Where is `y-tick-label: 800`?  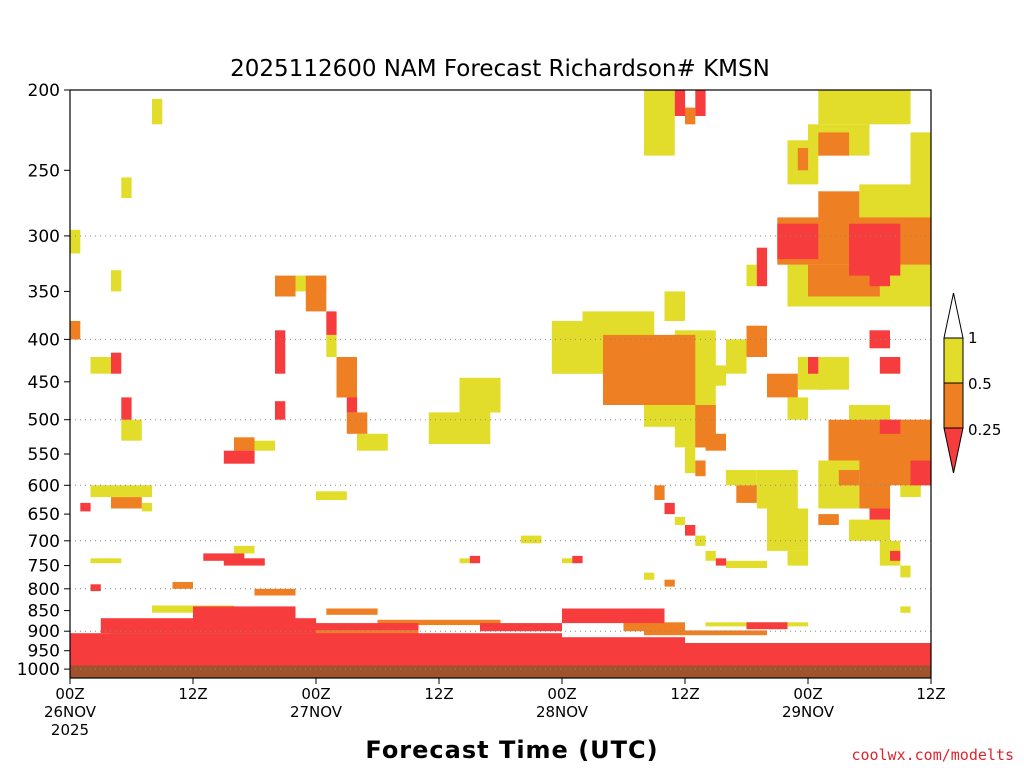 y-tick-label: 800 is located at coordinates (44, 590).